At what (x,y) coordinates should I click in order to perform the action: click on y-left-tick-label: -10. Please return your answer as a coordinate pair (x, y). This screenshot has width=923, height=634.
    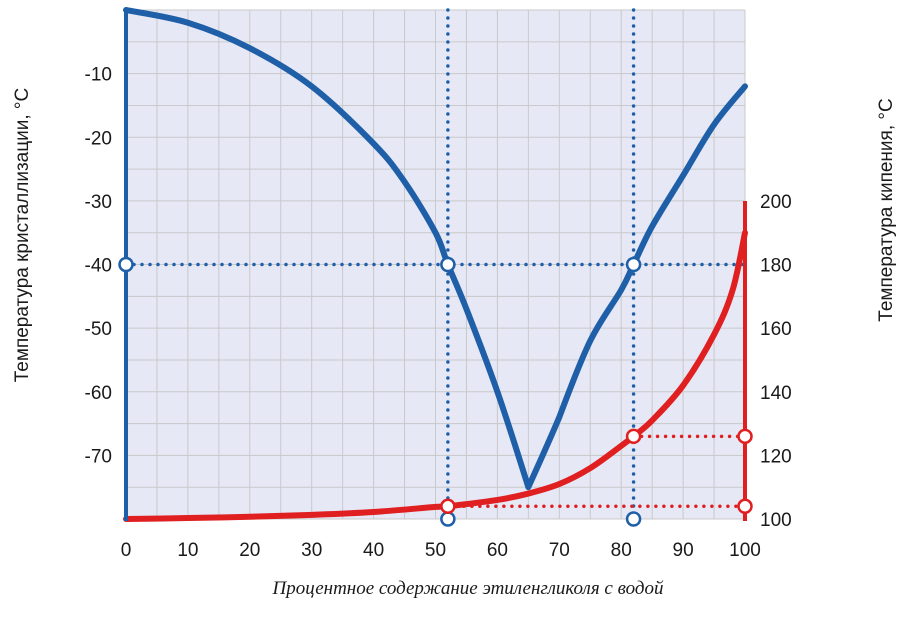
    Looking at the image, I should click on (98, 75).